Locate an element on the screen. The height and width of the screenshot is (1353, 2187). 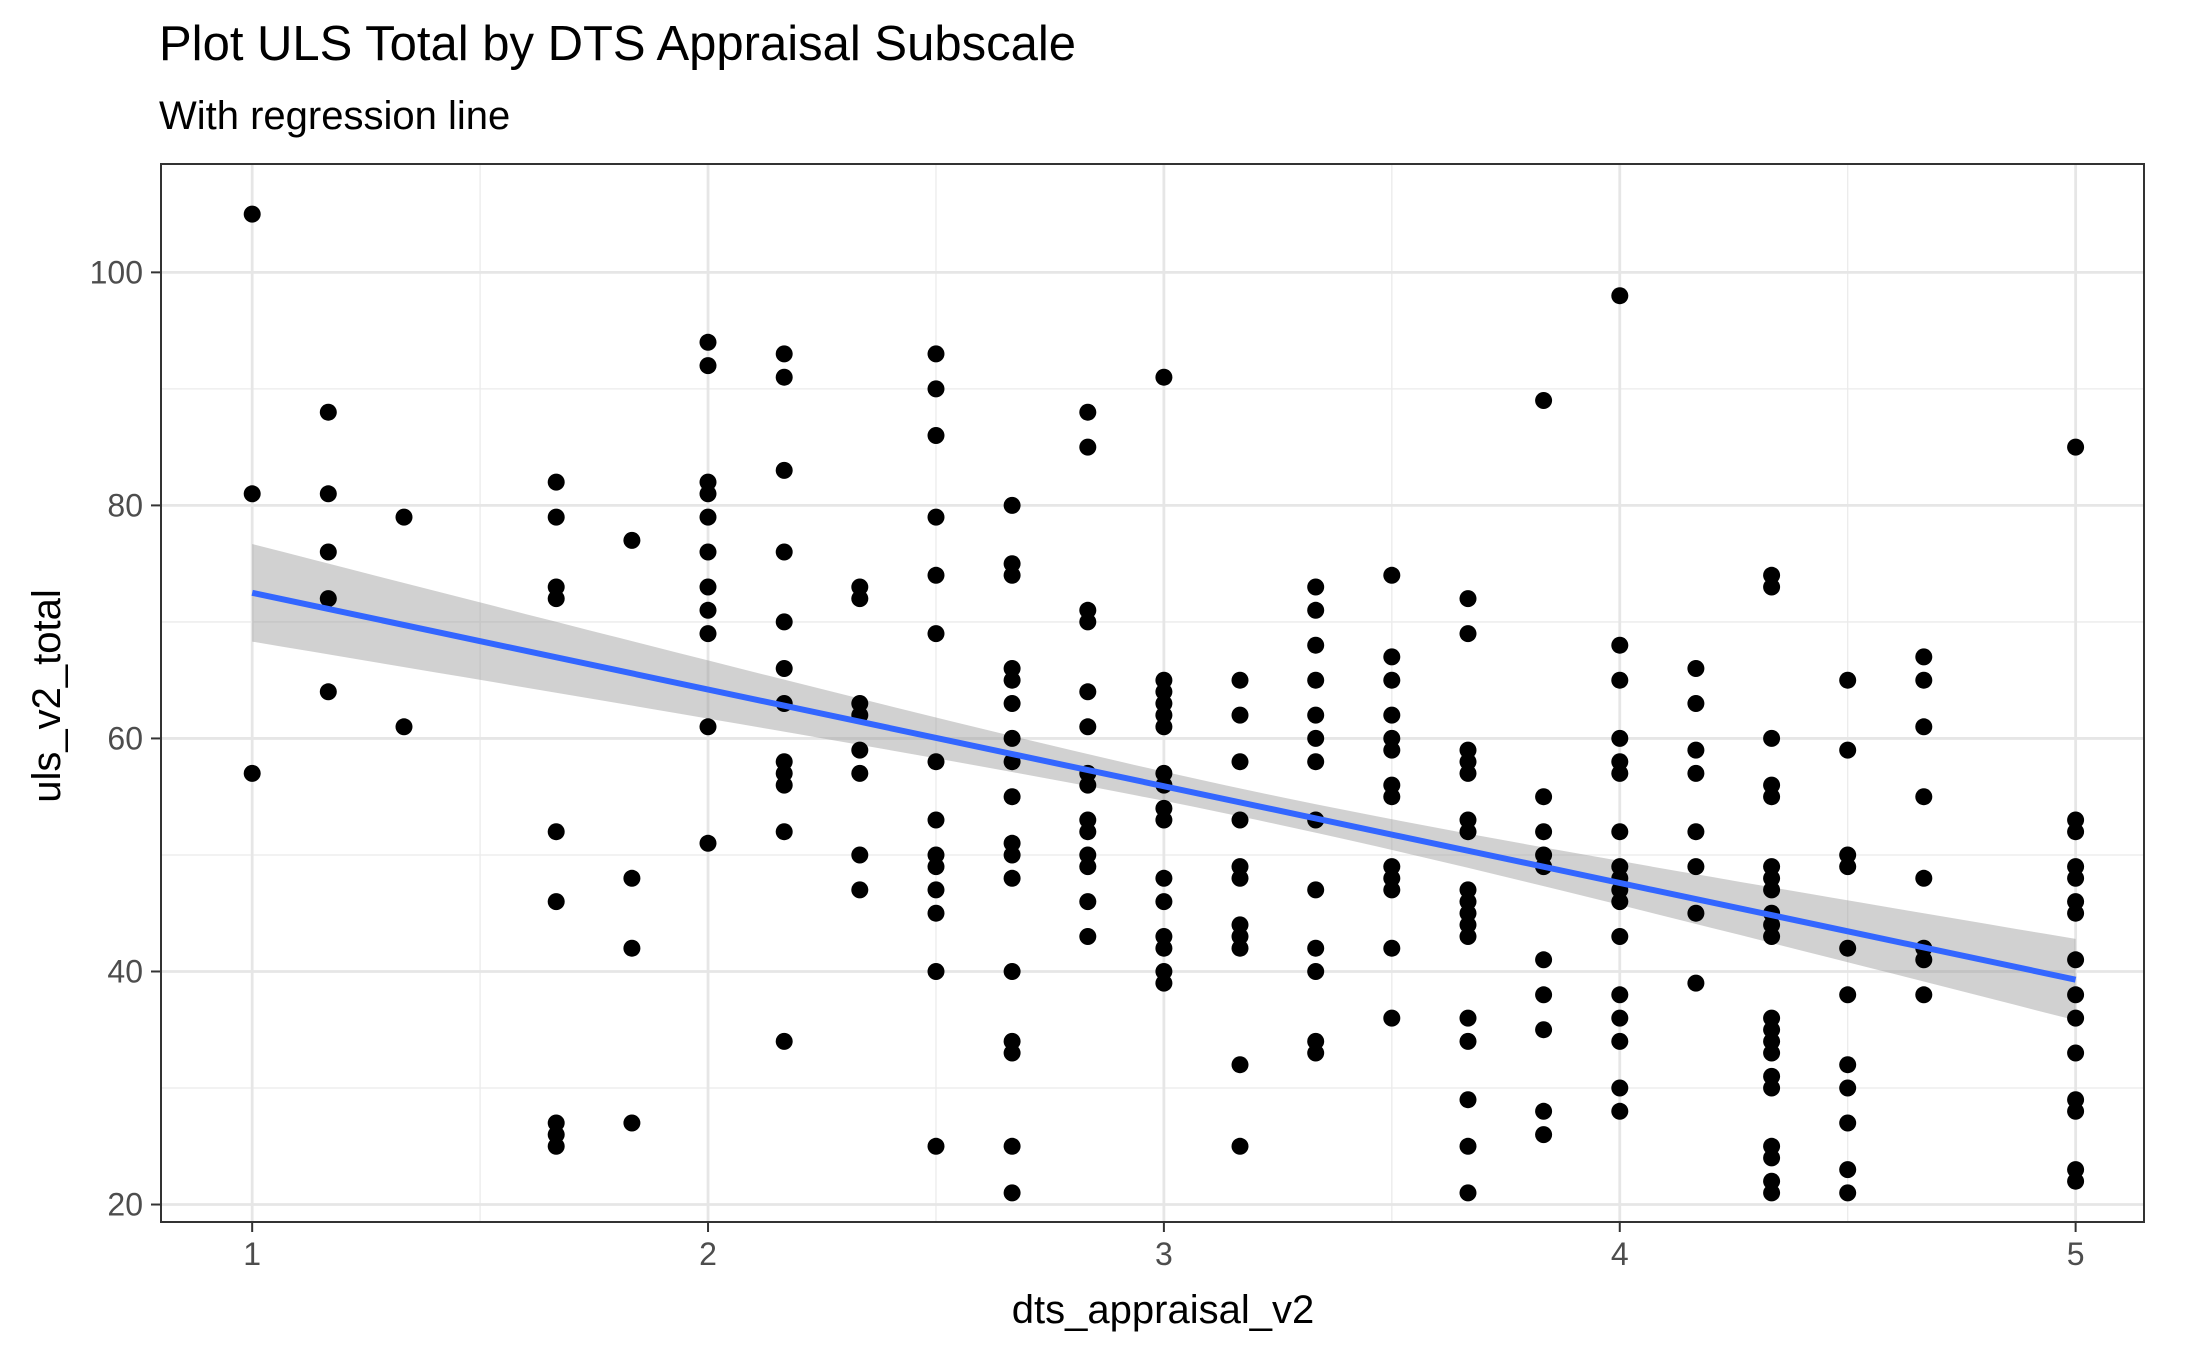
x-tick-label: 3 is located at coordinates (1164, 1254).